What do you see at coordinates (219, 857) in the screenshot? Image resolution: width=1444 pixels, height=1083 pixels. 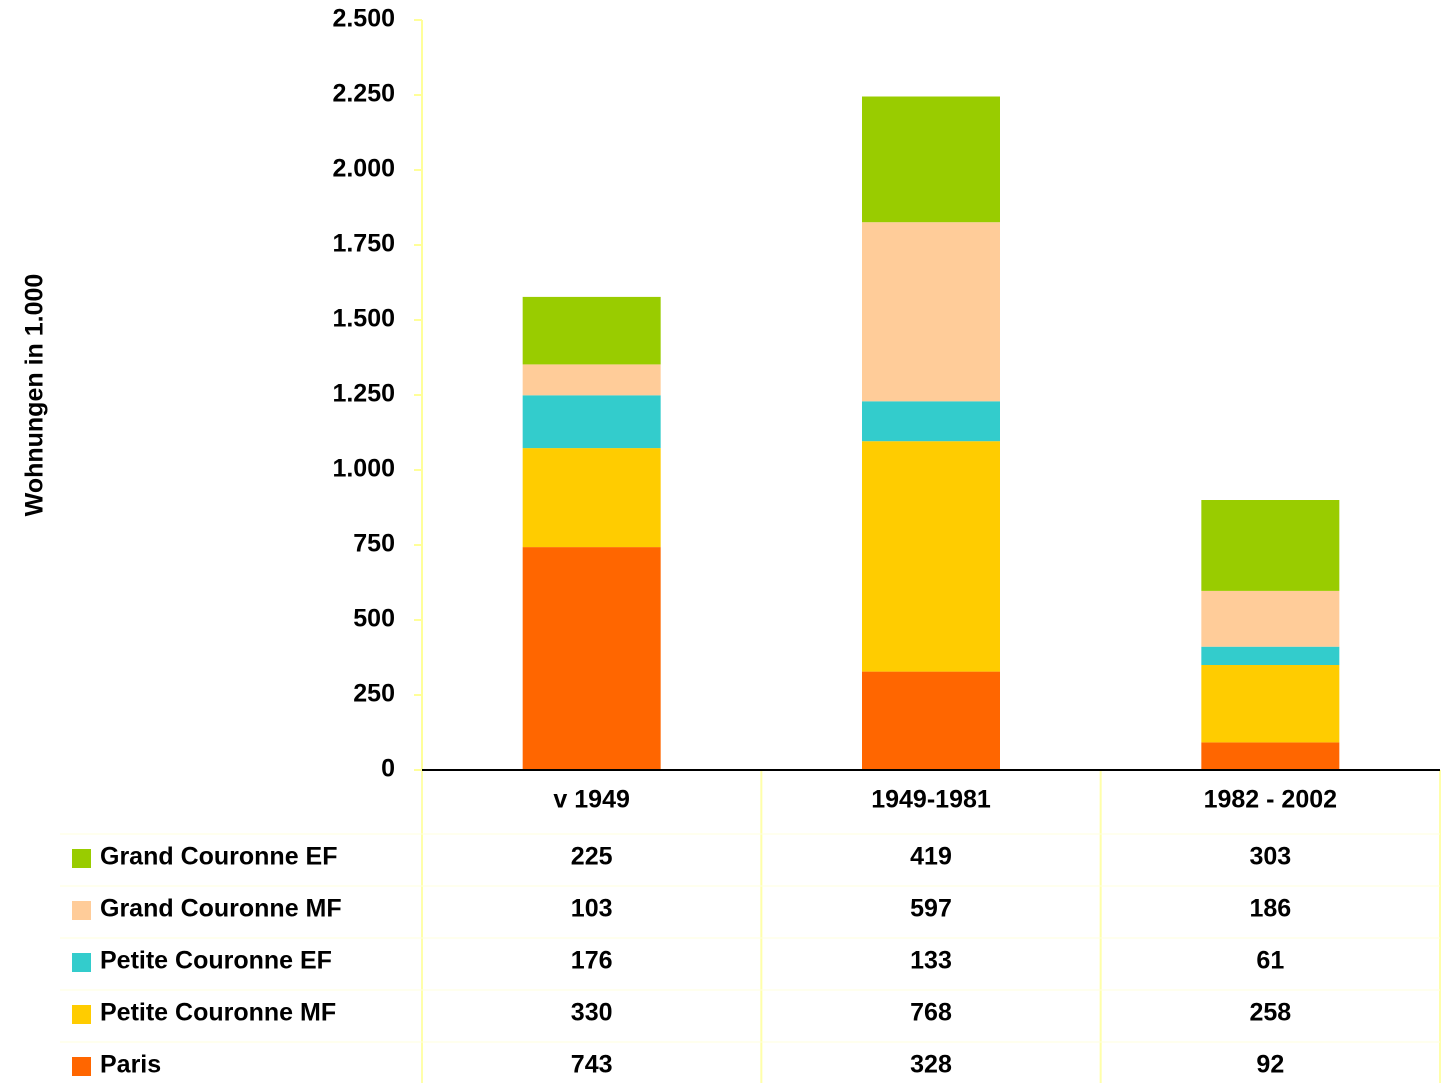 I see `legend-label: Grand Couronne EF` at bounding box center [219, 857].